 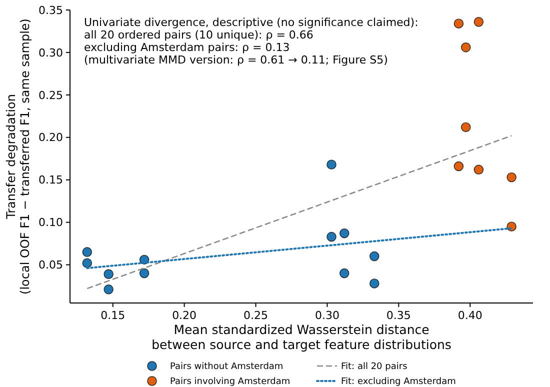 What do you see at coordinates (50, 10) in the screenshot?
I see `y-tick-label: 0.35` at bounding box center [50, 10].